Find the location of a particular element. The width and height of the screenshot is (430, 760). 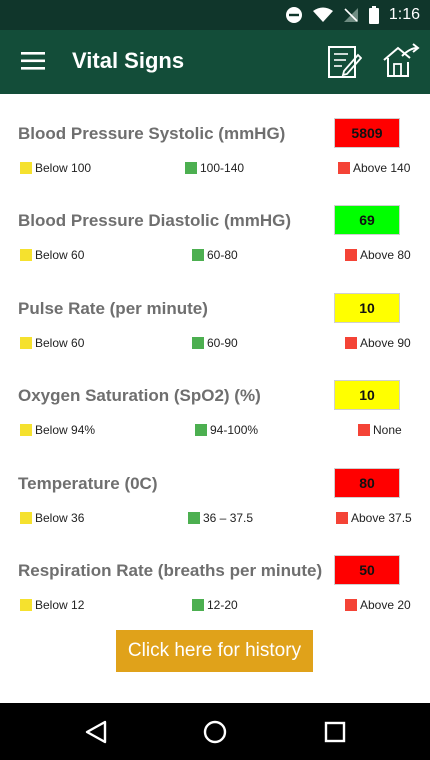

vital-label: Blood Pressure Diastolic (mmHG) is located at coordinates (155, 220).